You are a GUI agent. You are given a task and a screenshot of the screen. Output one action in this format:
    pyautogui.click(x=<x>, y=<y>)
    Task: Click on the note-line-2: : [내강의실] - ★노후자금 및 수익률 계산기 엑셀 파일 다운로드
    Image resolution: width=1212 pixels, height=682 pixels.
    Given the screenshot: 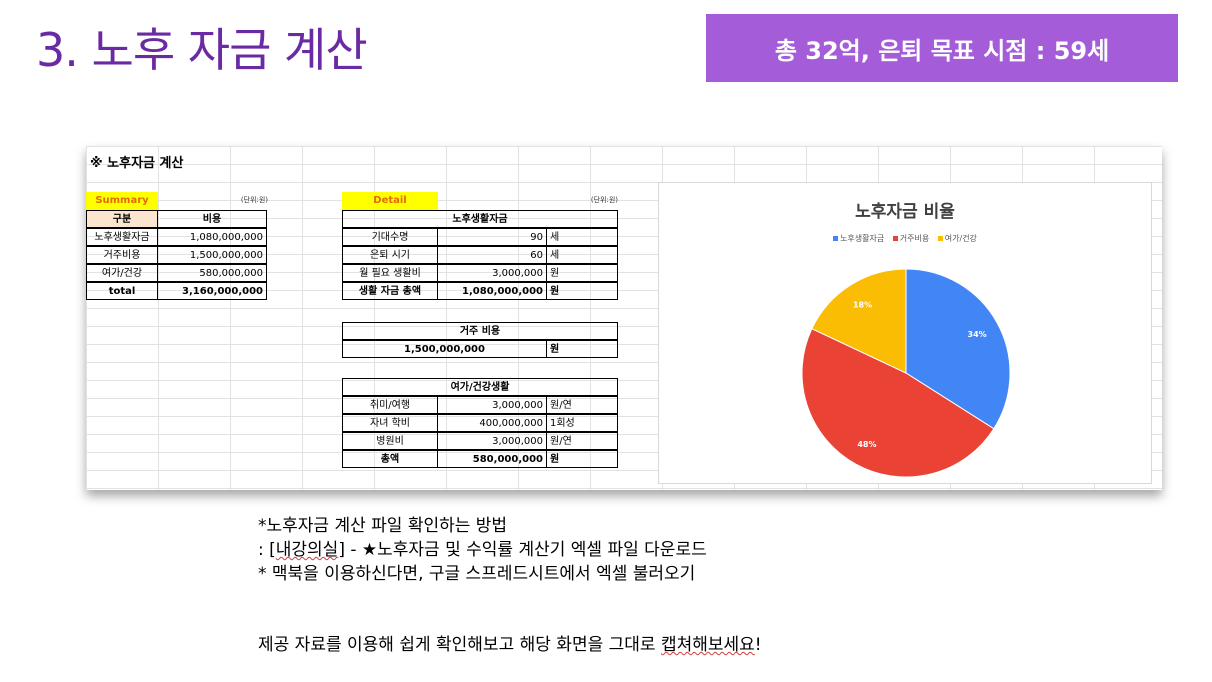 What is the action you would take?
    pyautogui.click(x=482, y=550)
    